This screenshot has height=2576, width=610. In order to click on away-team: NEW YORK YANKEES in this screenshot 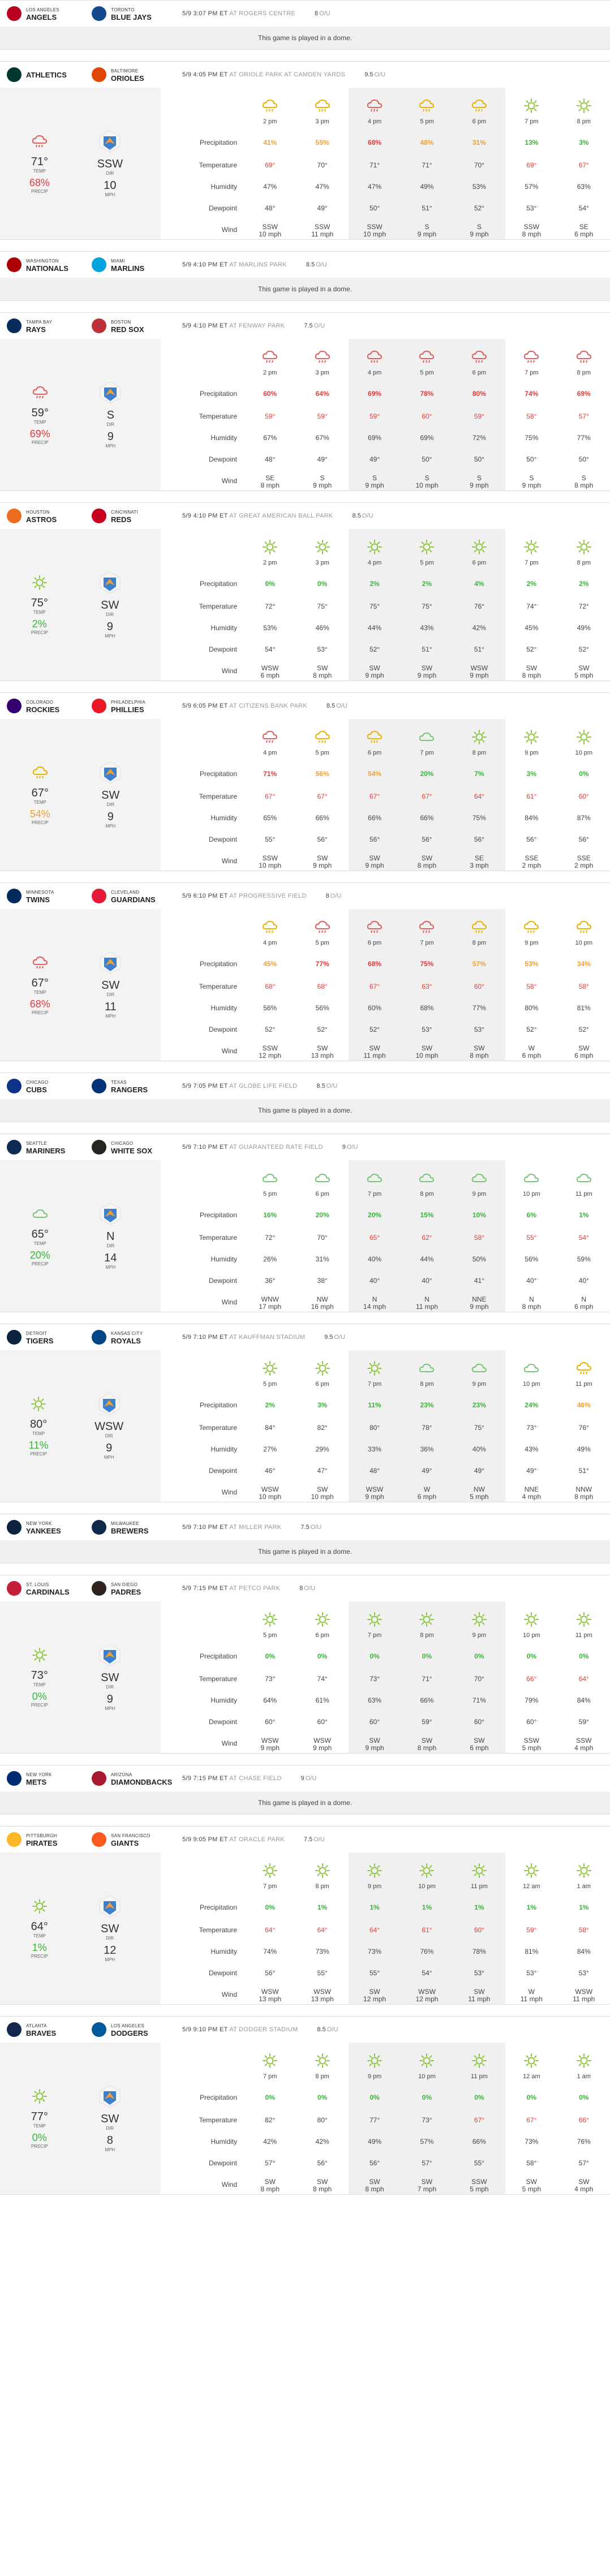, I will do `click(49, 1527)`.